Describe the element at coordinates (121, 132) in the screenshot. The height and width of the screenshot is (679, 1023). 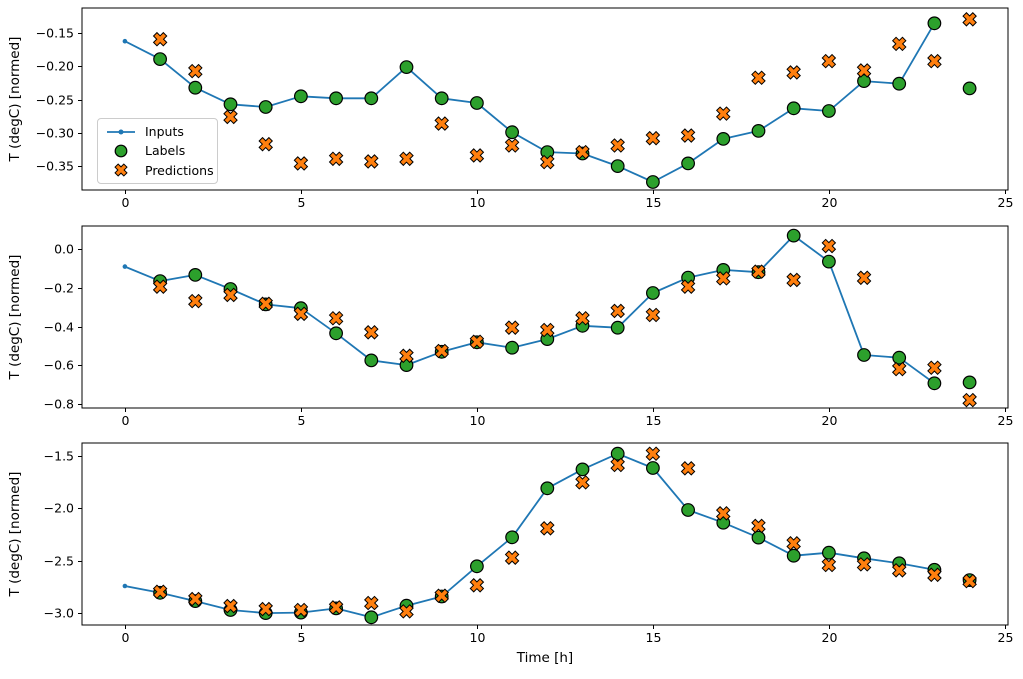
I see `line-dot-marker-icon` at that location.